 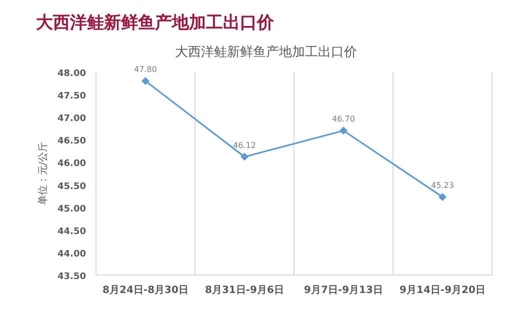 What do you see at coordinates (442, 185) in the screenshot?
I see `data-label: 45.23` at bounding box center [442, 185].